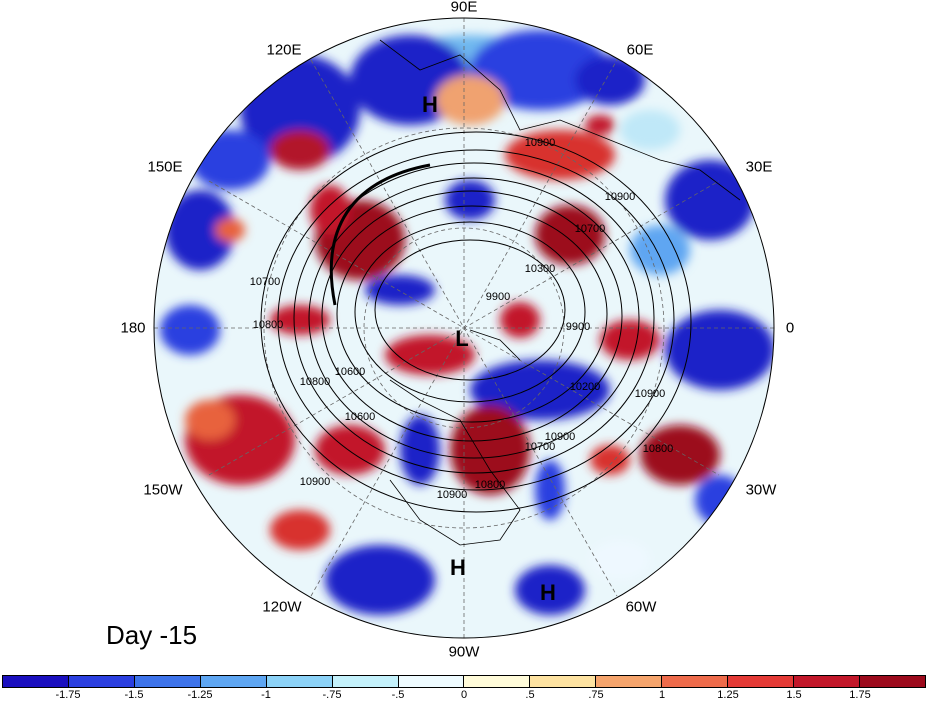 This screenshot has width=928, height=702. I want to click on longitude-label-120e: 120E, so click(284, 50).